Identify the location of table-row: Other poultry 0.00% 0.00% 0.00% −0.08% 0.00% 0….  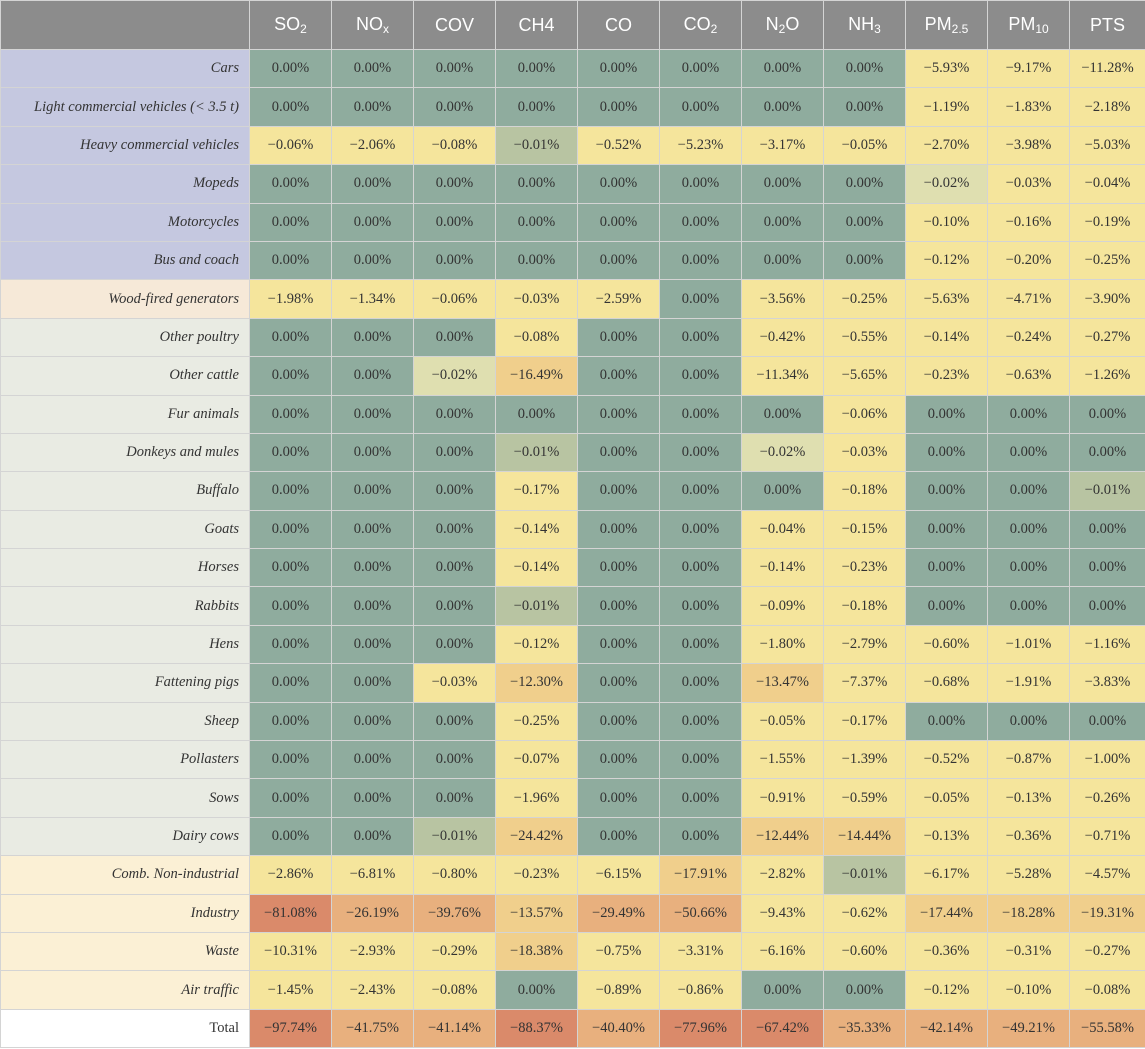
(572, 337).